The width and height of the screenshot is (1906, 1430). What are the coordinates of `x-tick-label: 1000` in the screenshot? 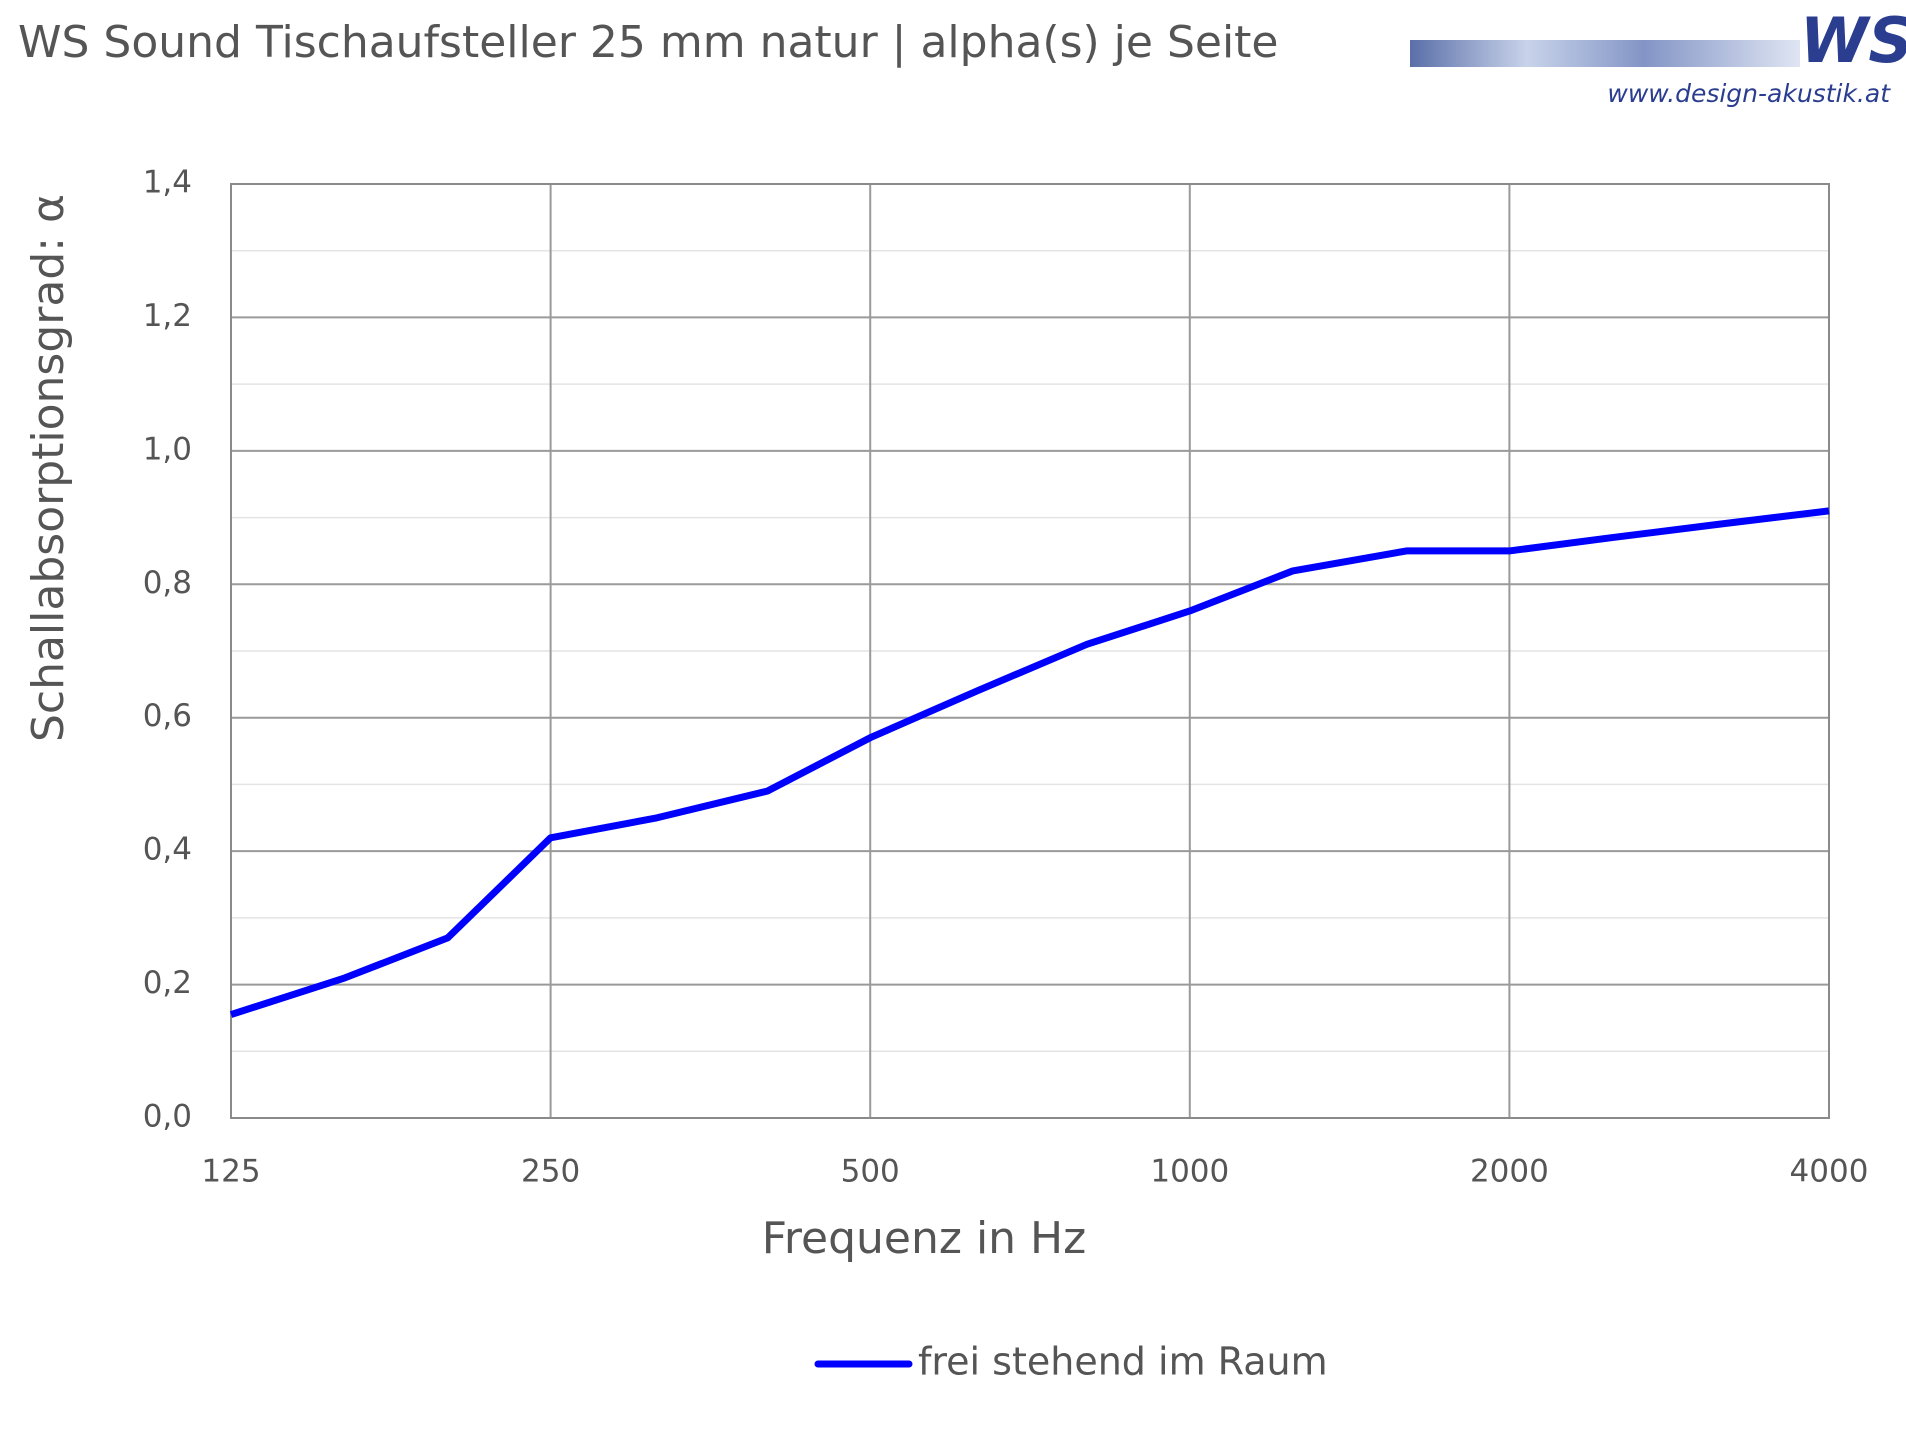 It's located at (1189, 1172).